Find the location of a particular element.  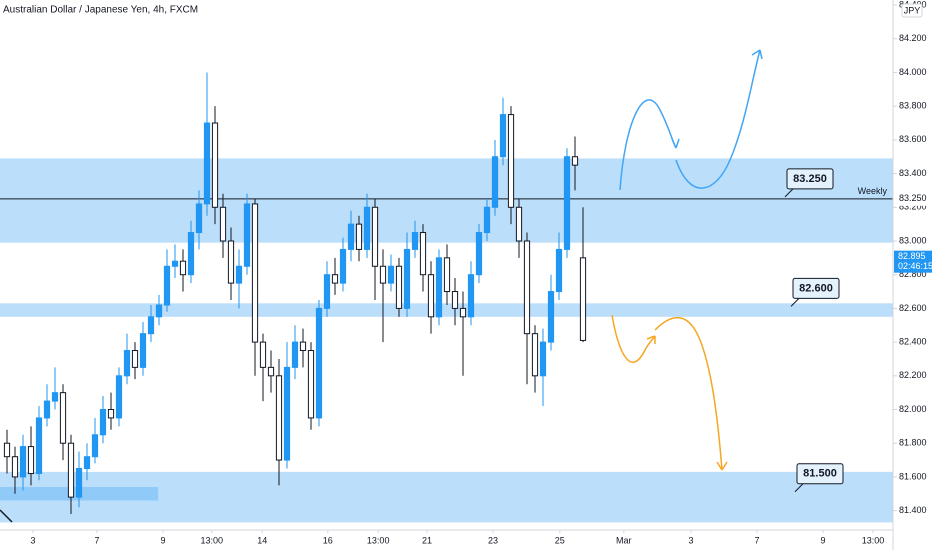

y-tick-label: 82.200 is located at coordinates (913, 375).